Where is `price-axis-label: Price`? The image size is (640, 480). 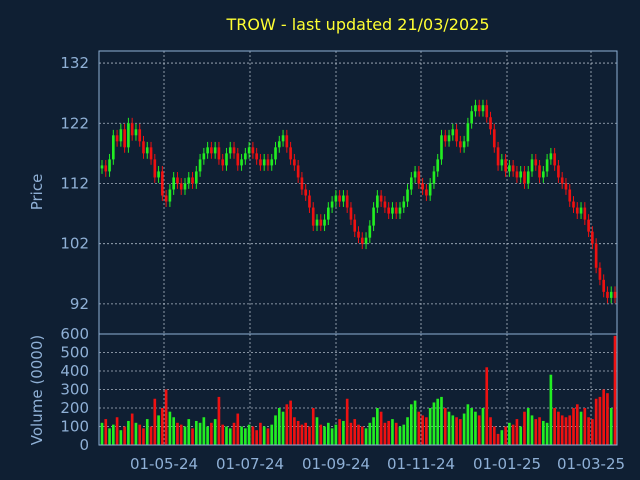
price-axis-label: Price is located at coordinates (37, 192).